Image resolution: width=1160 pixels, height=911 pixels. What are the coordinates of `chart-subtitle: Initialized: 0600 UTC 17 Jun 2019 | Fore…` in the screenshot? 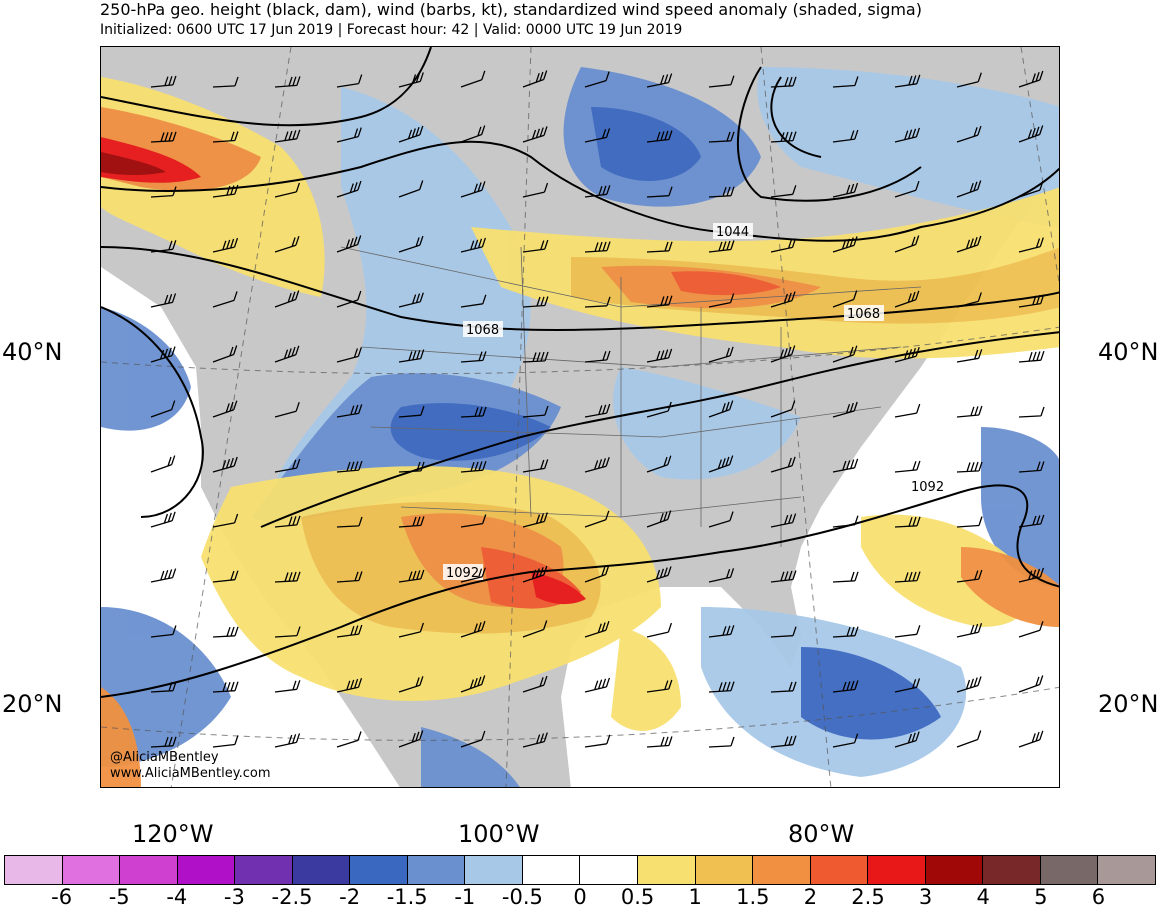 It's located at (391, 30).